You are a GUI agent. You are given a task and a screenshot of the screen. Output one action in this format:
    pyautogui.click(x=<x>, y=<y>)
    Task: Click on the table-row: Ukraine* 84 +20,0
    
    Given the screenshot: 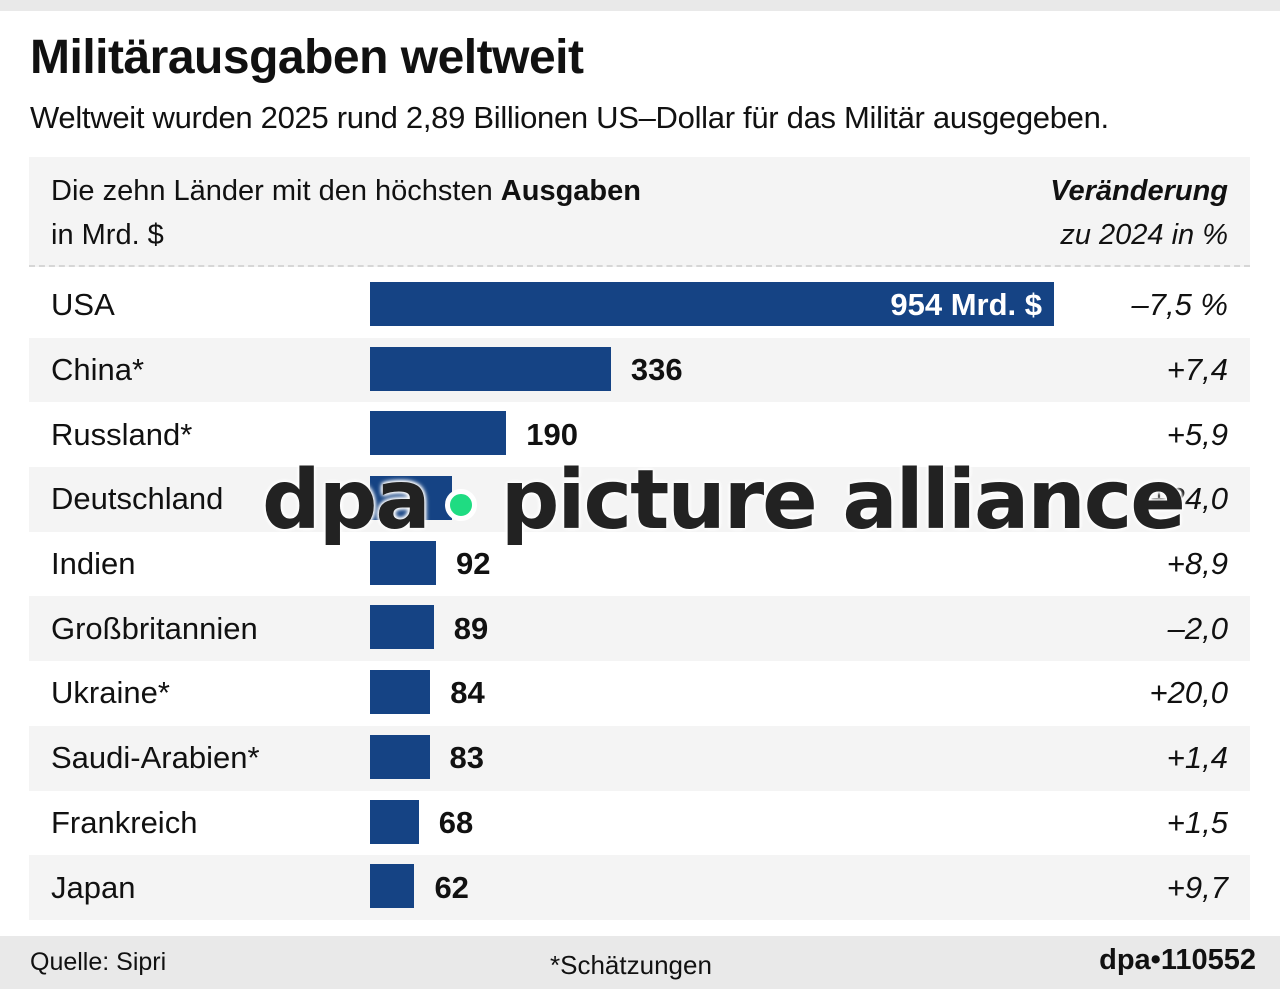 What is the action you would take?
    pyautogui.click(x=639, y=693)
    